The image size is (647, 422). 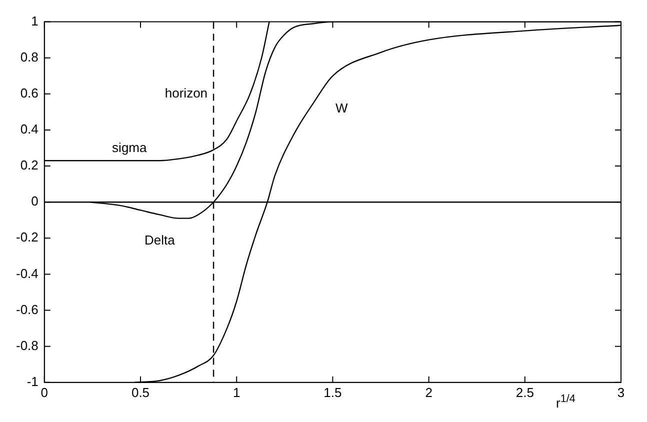 What do you see at coordinates (186, 93) in the screenshot?
I see `ref-line-label: horizon` at bounding box center [186, 93].